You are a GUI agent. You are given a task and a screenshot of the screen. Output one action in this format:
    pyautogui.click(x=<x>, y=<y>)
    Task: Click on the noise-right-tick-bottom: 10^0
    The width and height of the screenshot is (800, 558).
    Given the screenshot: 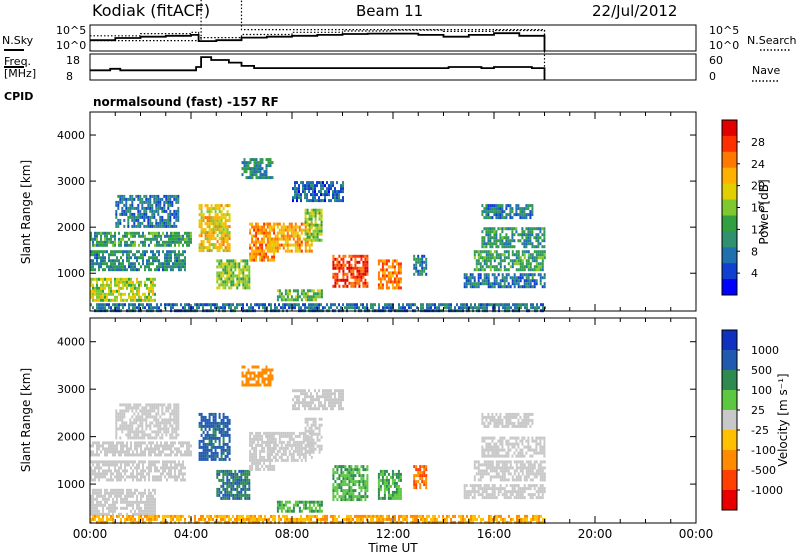 What is the action you would take?
    pyautogui.click(x=724, y=45)
    